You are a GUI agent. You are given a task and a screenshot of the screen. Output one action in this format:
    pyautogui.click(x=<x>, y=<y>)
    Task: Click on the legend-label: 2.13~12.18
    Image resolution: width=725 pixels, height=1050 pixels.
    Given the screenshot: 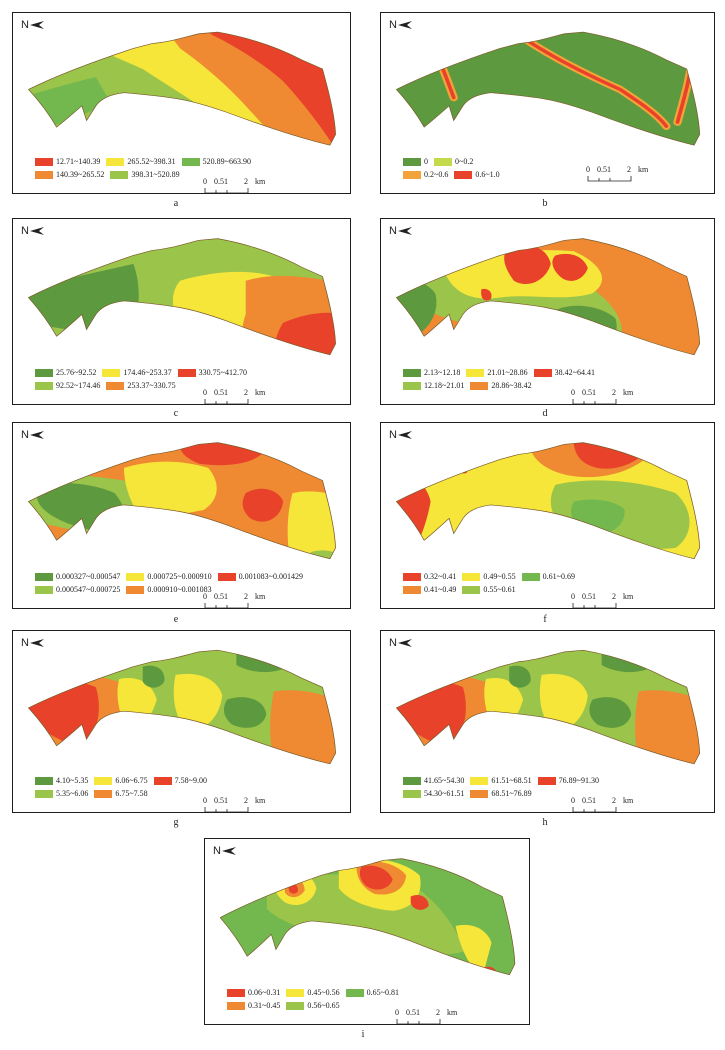 What is the action you would take?
    pyautogui.click(x=442, y=372)
    